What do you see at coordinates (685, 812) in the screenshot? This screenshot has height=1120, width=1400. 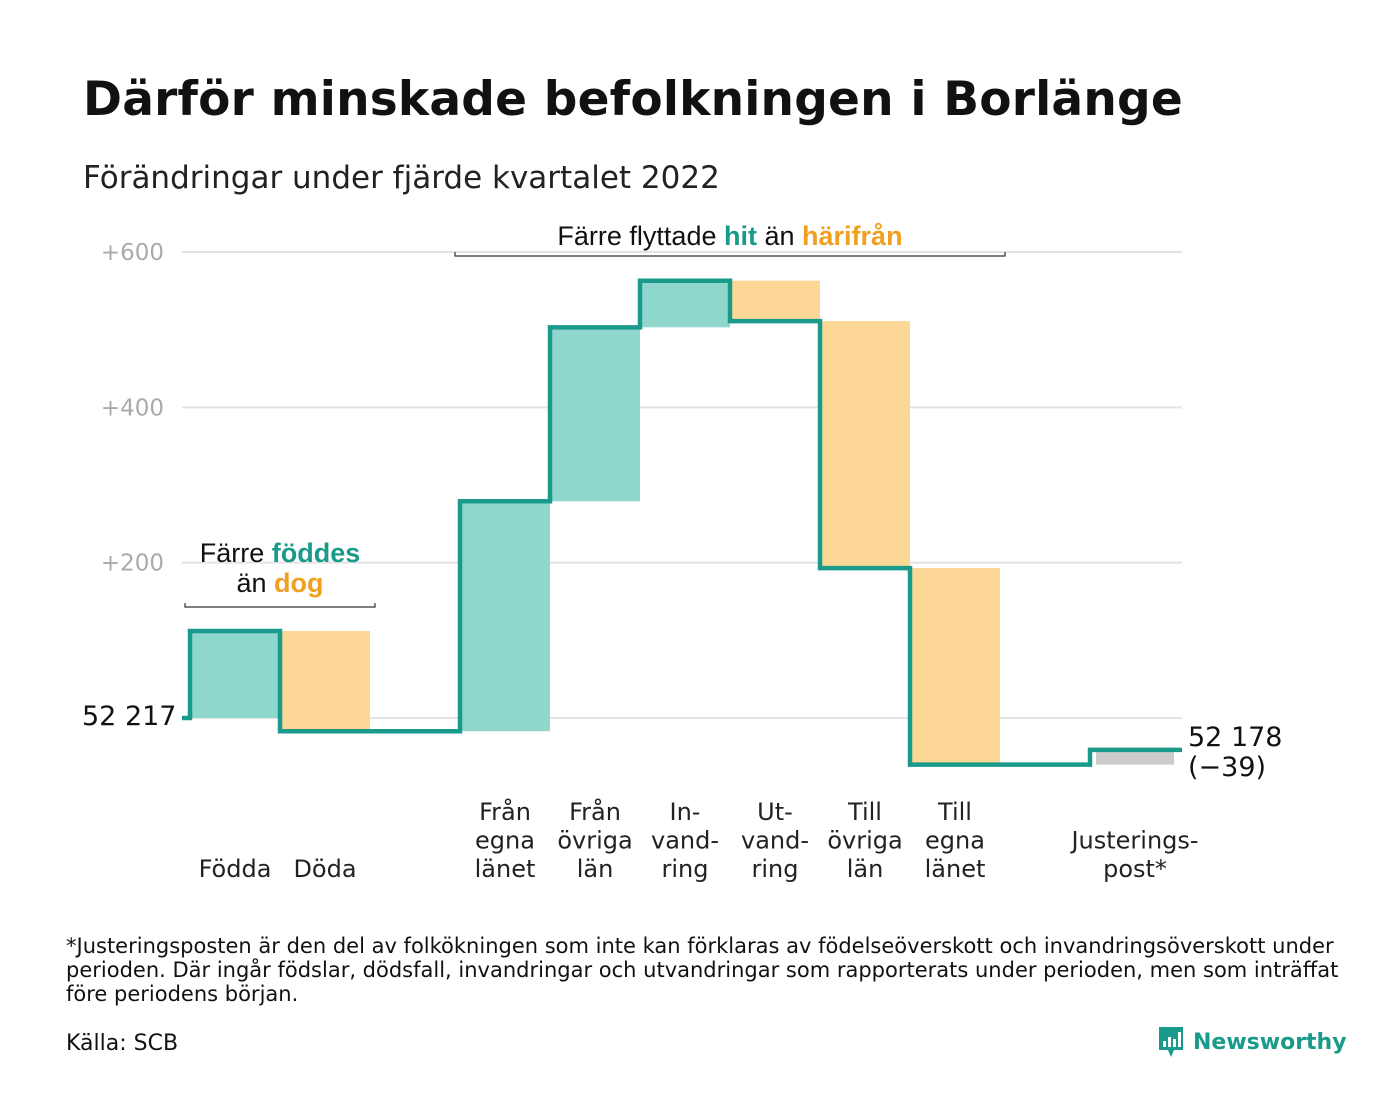 I see `category-label: In-` at bounding box center [685, 812].